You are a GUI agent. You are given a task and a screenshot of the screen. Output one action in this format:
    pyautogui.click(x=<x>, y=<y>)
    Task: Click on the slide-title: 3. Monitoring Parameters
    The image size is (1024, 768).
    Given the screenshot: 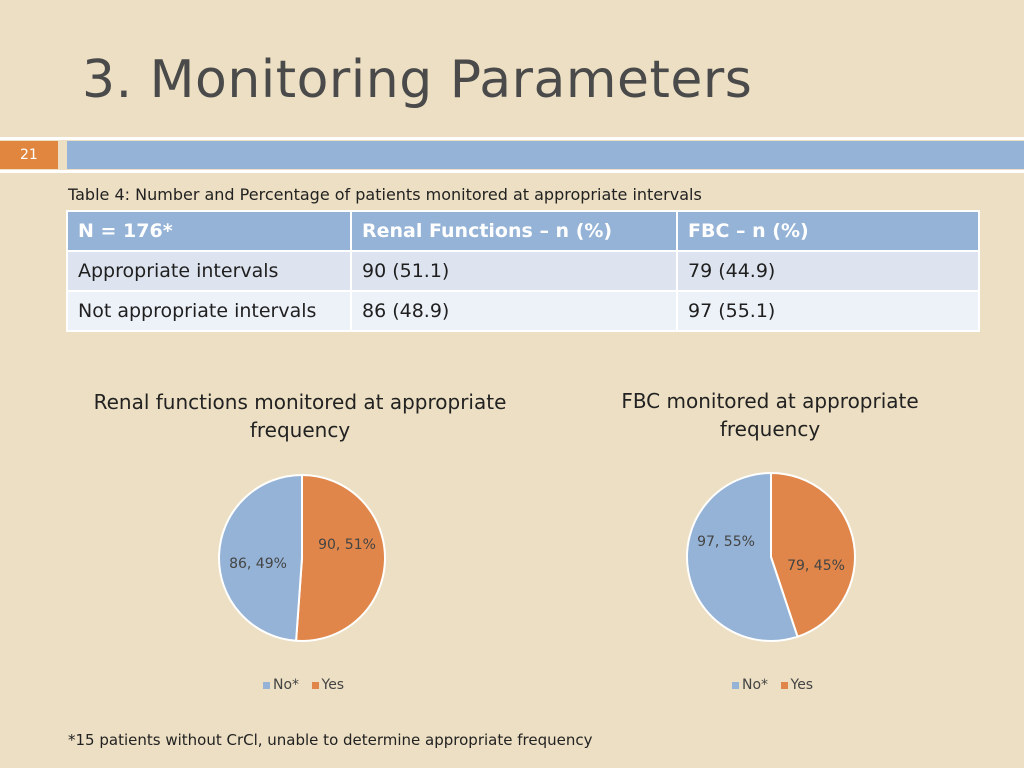 What is the action you would take?
    pyautogui.click(x=417, y=80)
    